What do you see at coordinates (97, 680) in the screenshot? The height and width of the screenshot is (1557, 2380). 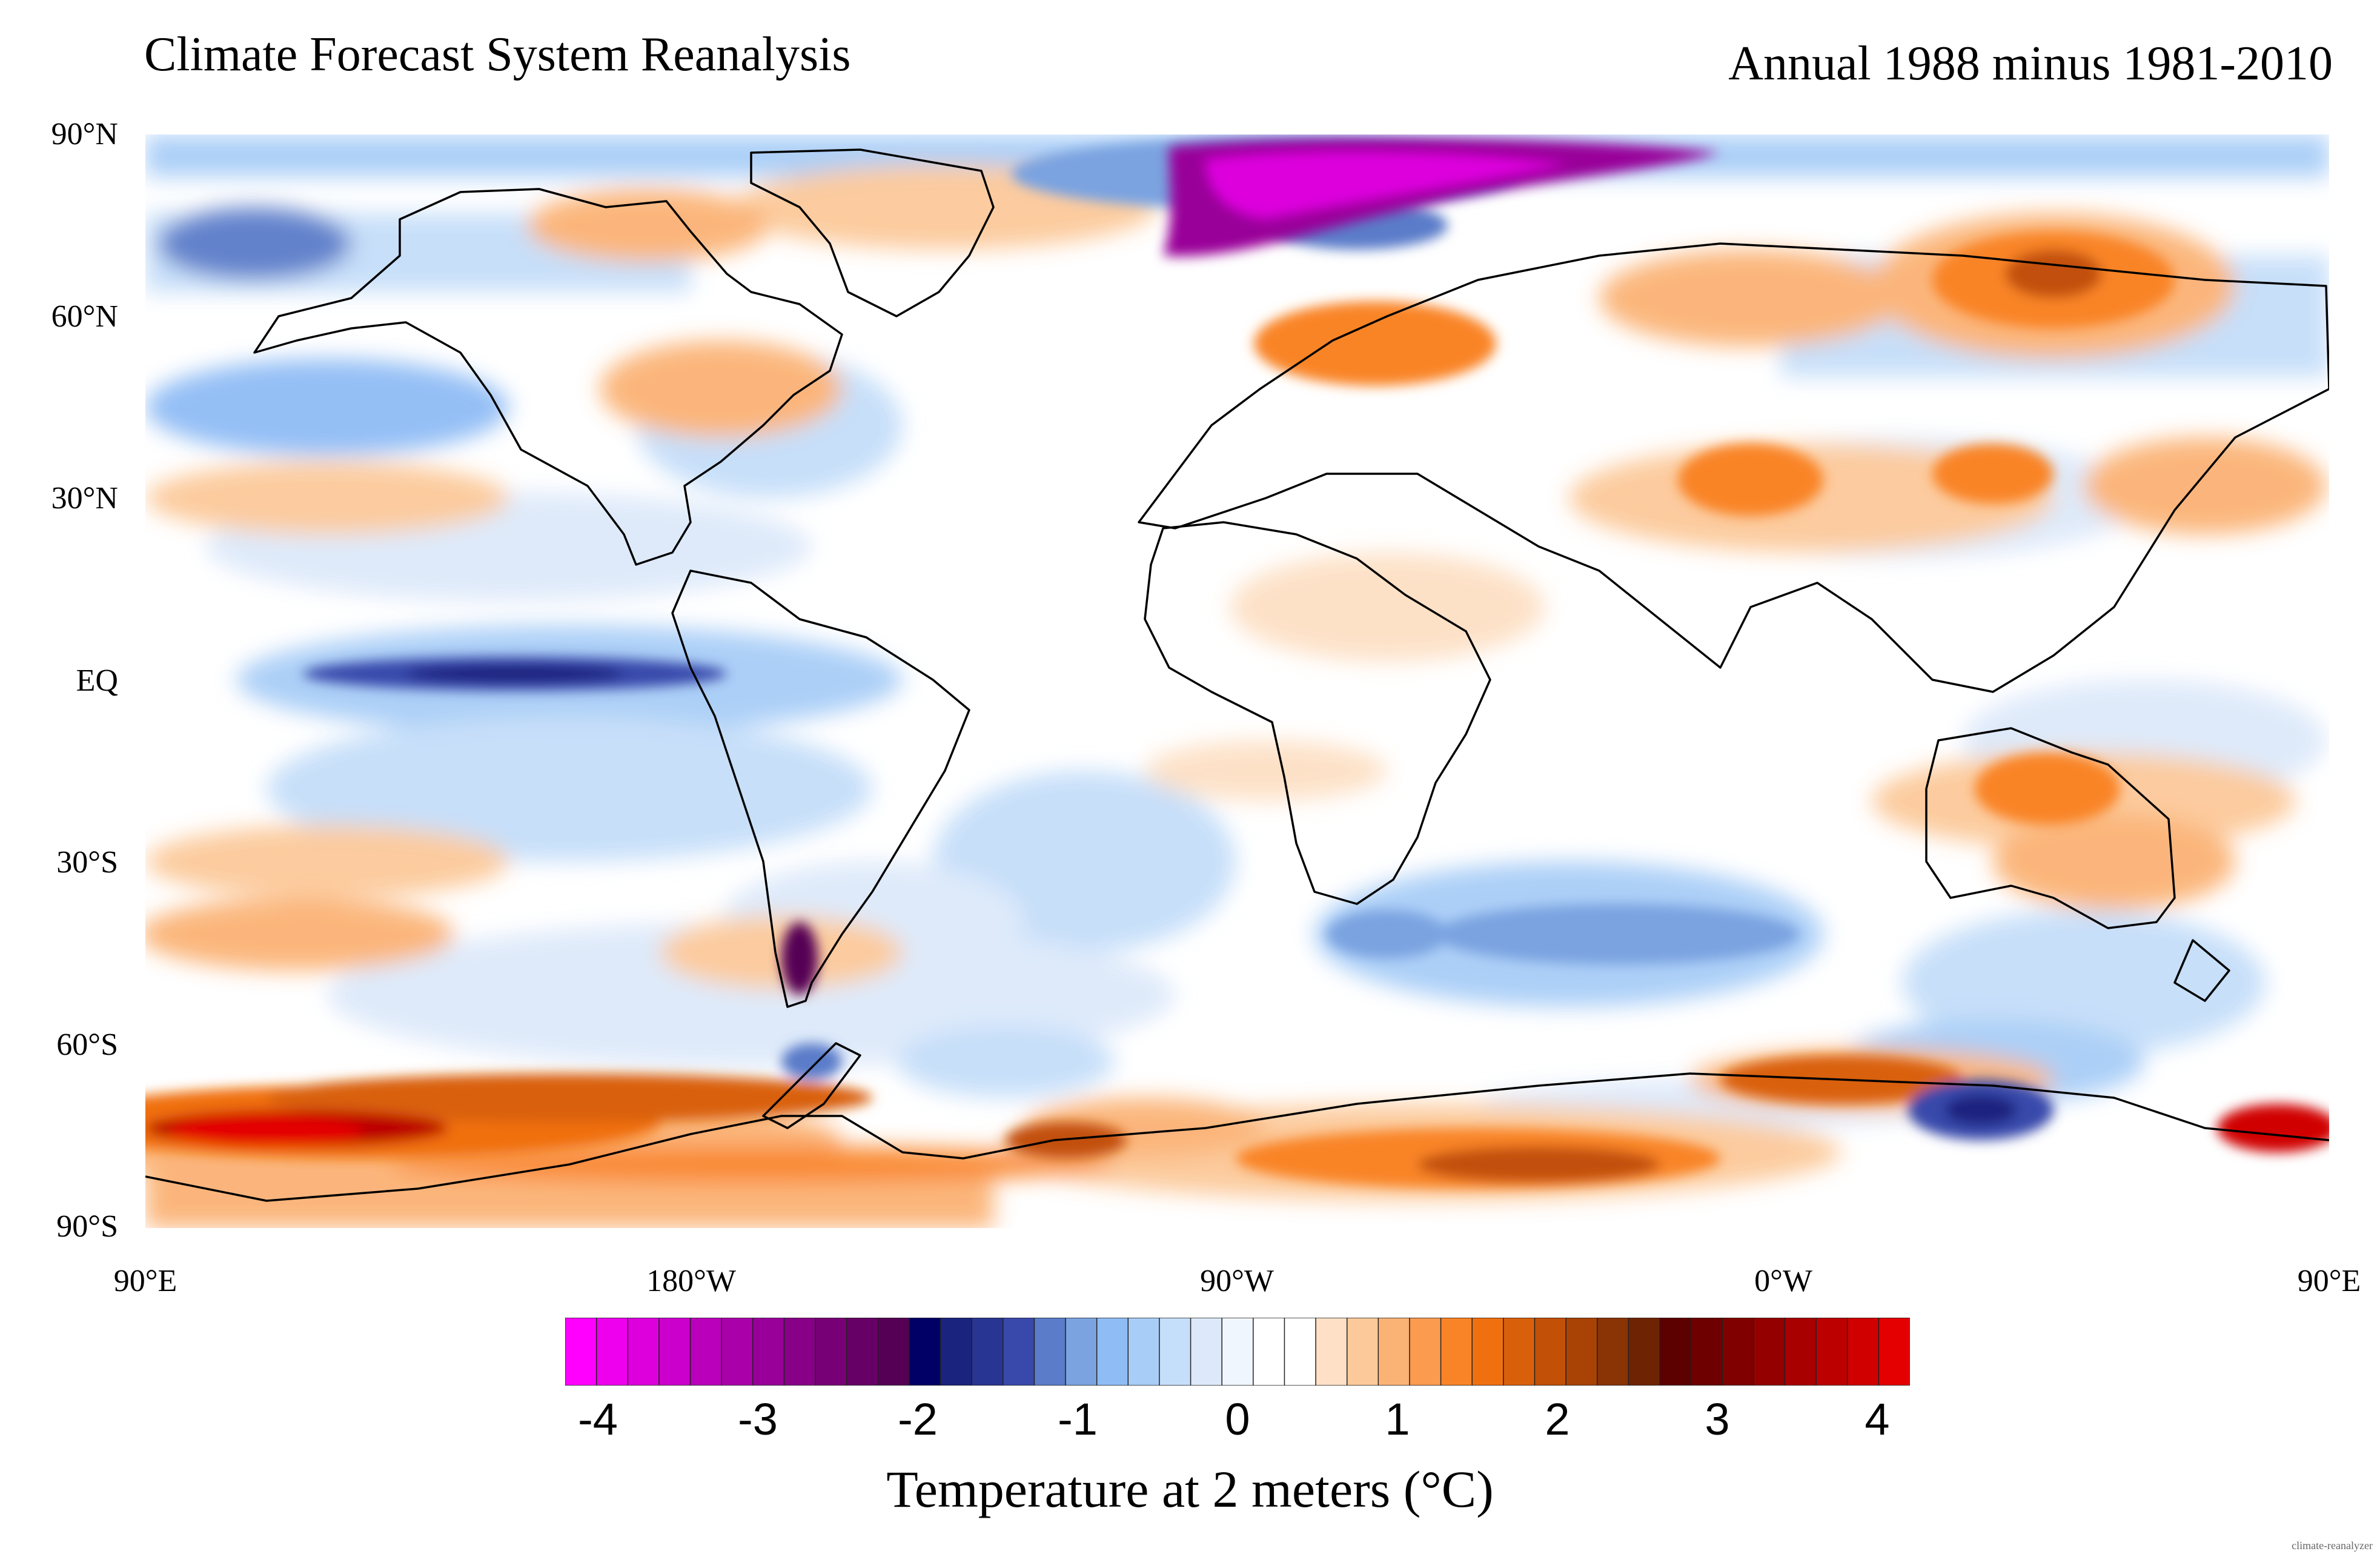 I see `lat-label-eq: EQ` at bounding box center [97, 680].